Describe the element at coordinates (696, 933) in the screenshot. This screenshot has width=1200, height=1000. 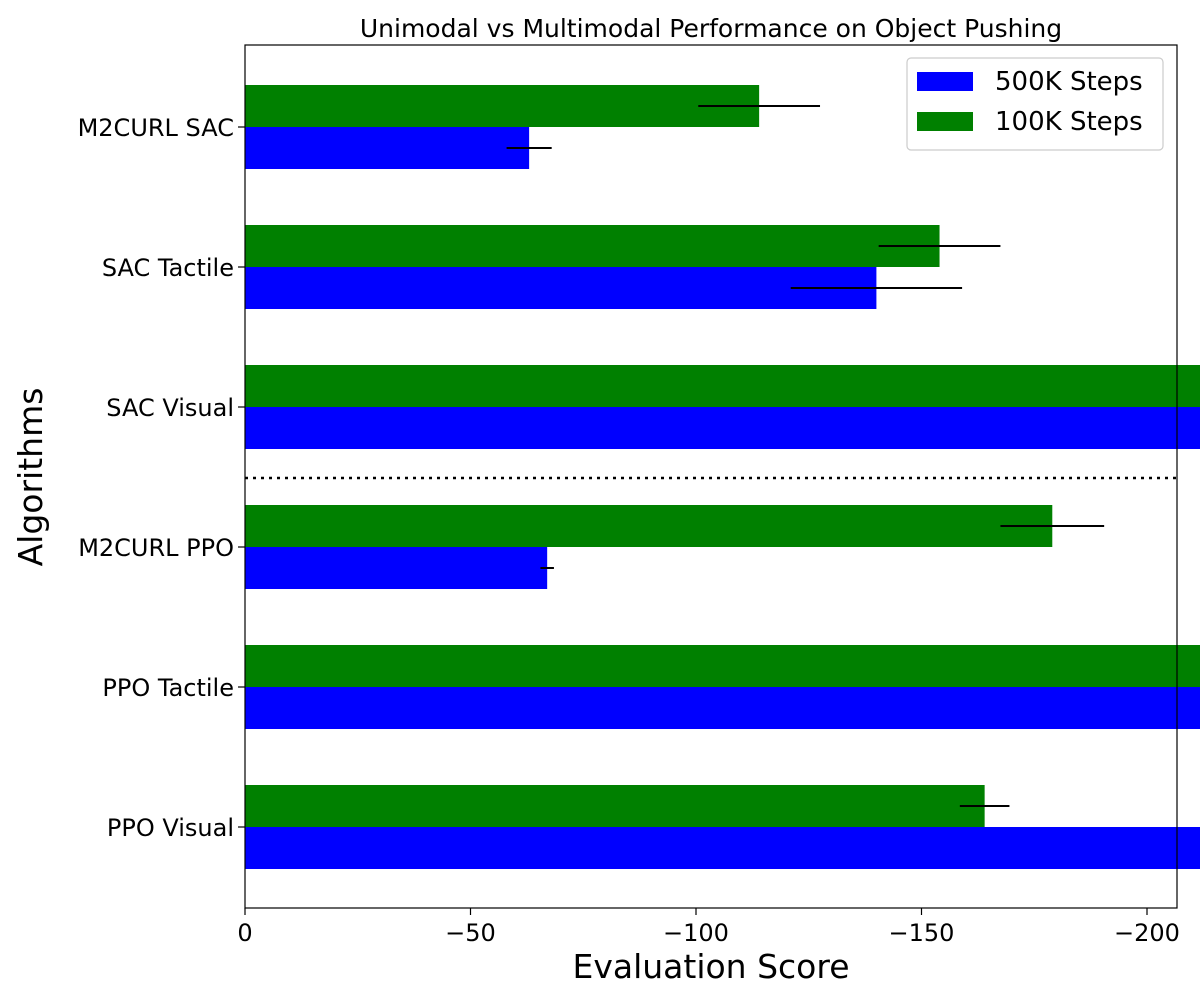
I see `x-tick-label: −100` at that location.